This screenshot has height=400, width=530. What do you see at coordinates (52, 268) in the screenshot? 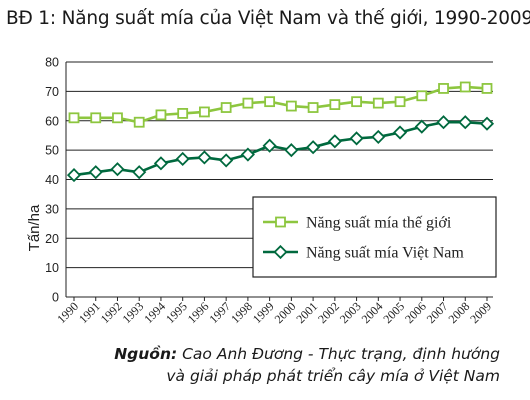
I see `y-tick-label: 10` at bounding box center [52, 268].